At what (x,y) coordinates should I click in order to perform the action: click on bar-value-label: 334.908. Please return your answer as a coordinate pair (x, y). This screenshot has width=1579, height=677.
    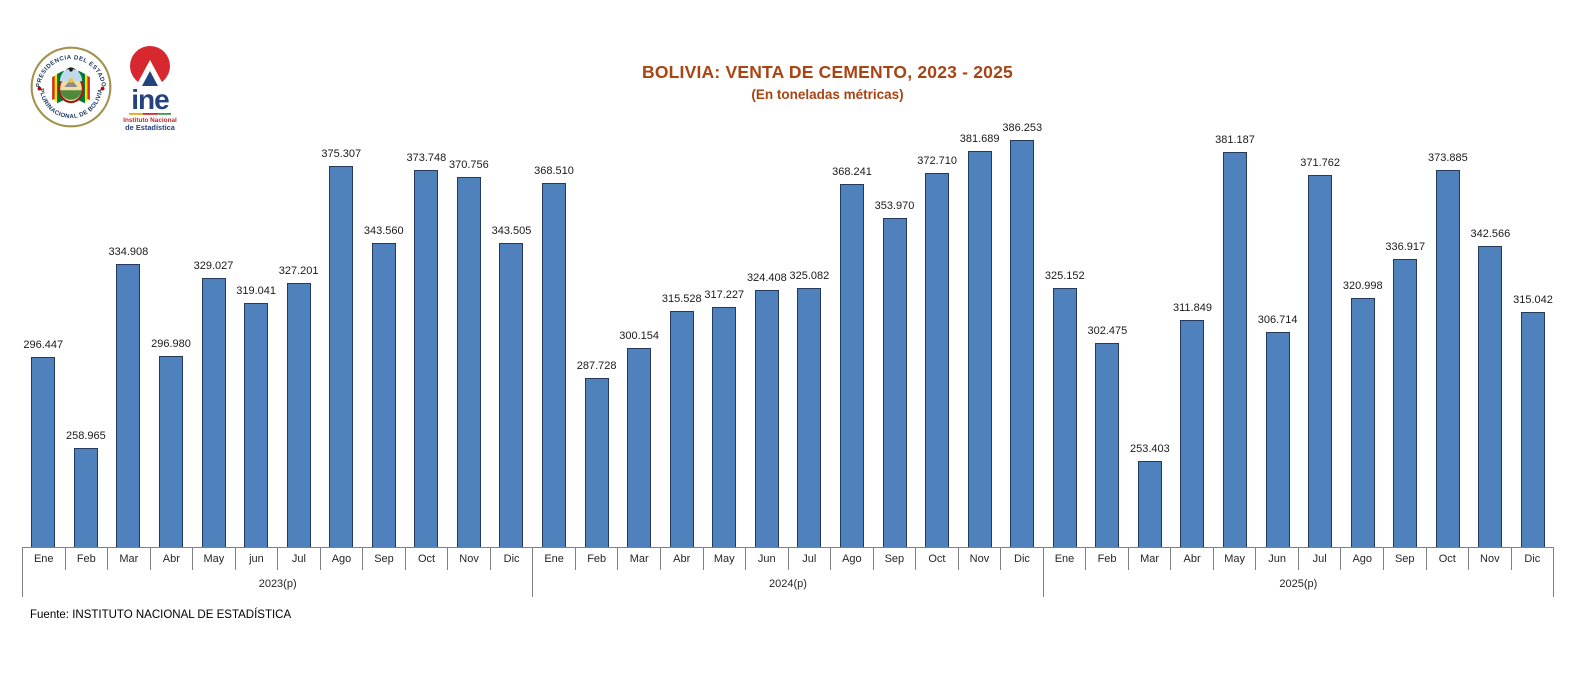
    Looking at the image, I should click on (128, 252).